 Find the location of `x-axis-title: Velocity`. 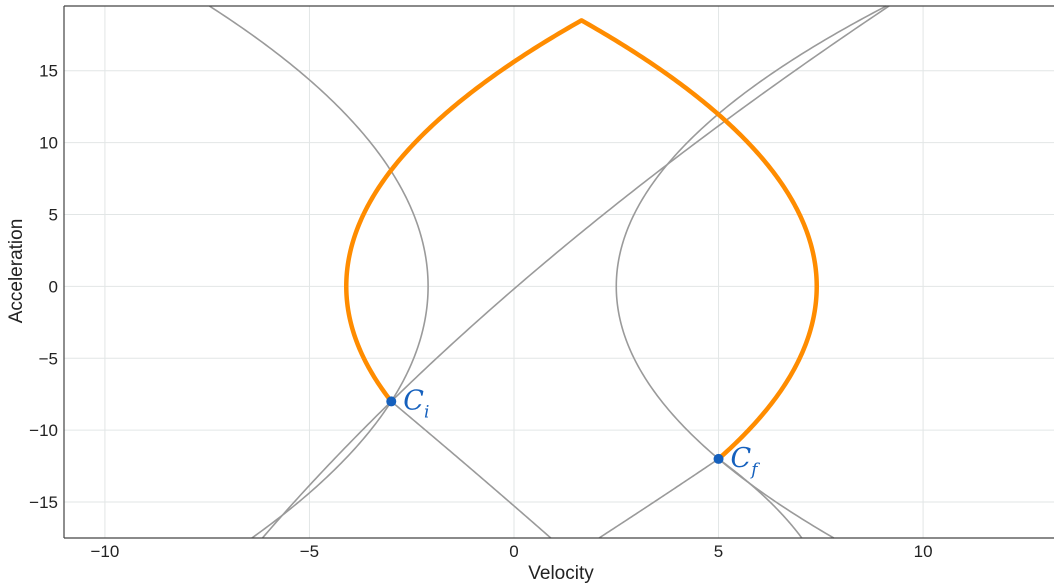

x-axis-title: Velocity is located at coordinates (561, 573).